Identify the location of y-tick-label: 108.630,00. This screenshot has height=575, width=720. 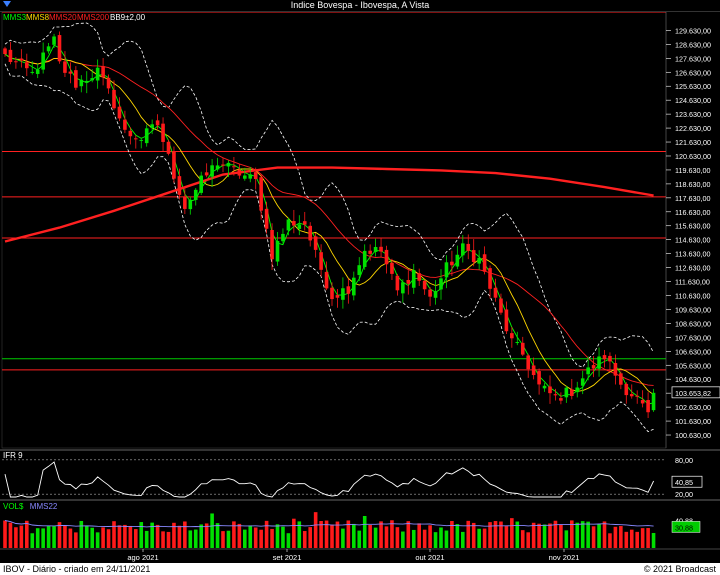
(693, 323).